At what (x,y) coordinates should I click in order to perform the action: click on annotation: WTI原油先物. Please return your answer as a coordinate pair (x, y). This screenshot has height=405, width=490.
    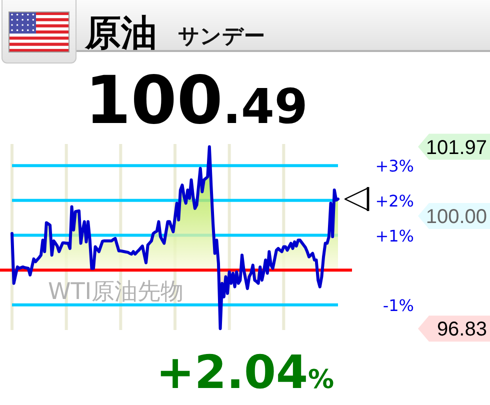
    Looking at the image, I should click on (116, 292).